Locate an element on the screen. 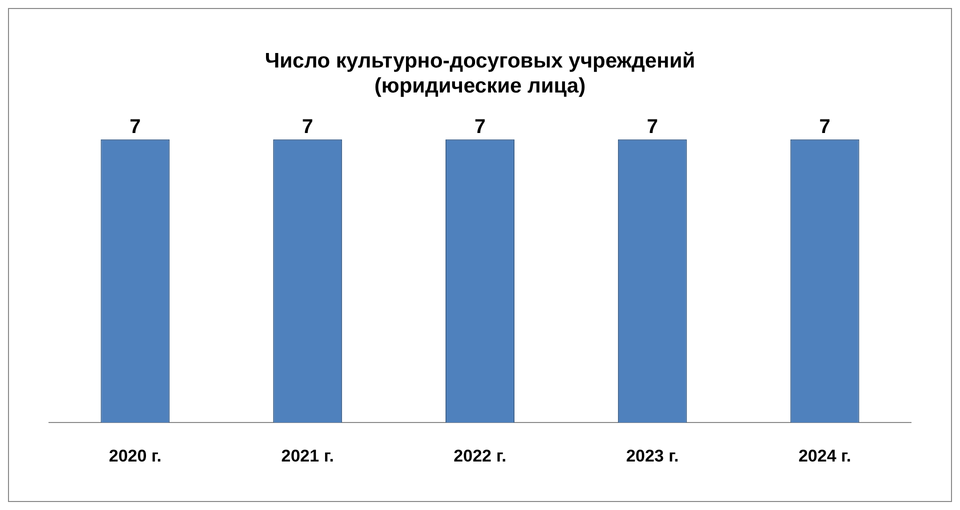 The width and height of the screenshot is (960, 510). x-tick-label: 2021 г. is located at coordinates (307, 456).